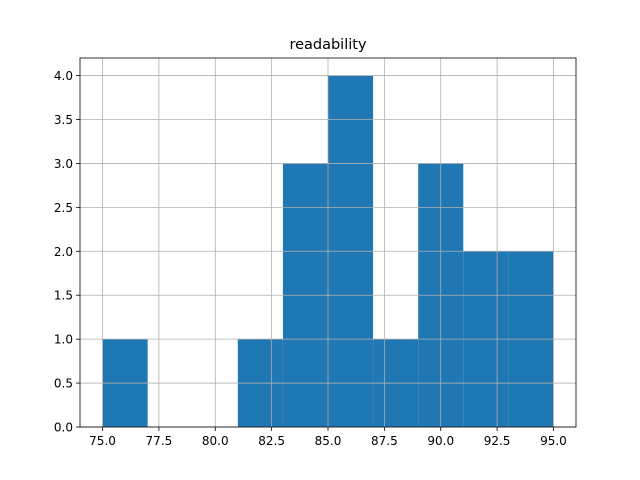 This screenshot has height=480, width=640. I want to click on y-tick-label: 4.0, so click(63, 76).